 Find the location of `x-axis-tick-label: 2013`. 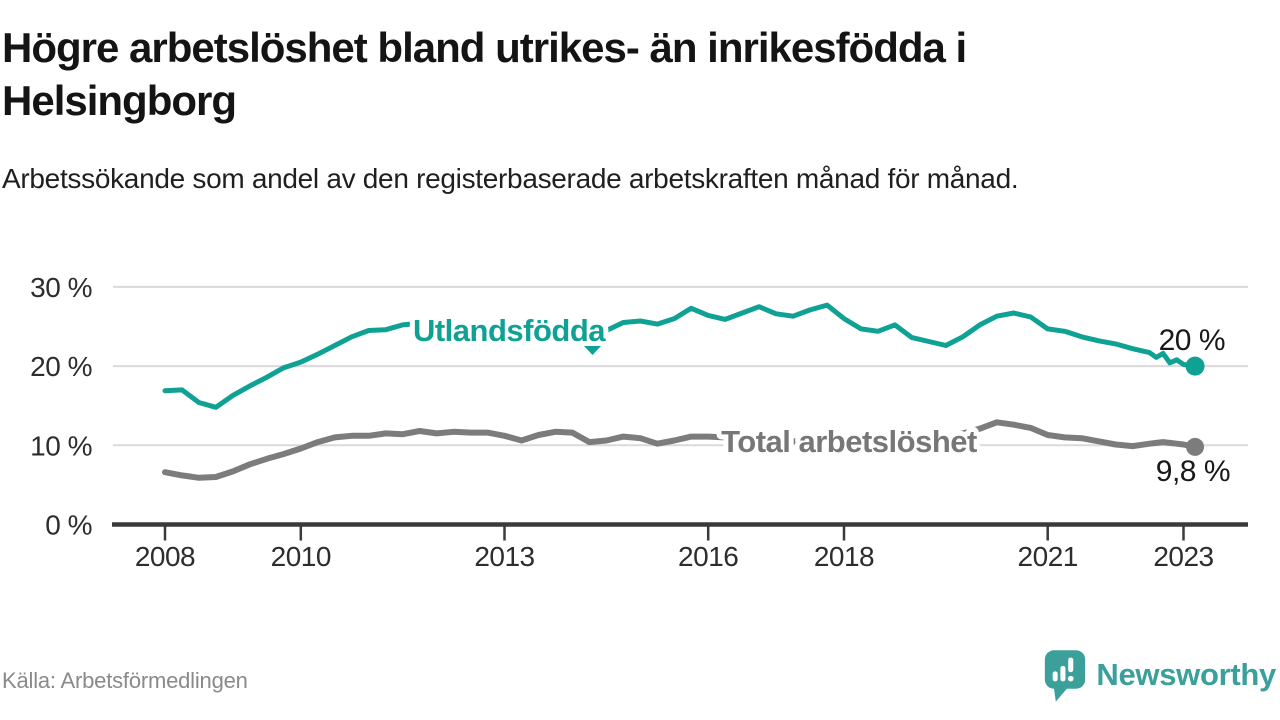

x-axis-tick-label: 2013 is located at coordinates (504, 556).